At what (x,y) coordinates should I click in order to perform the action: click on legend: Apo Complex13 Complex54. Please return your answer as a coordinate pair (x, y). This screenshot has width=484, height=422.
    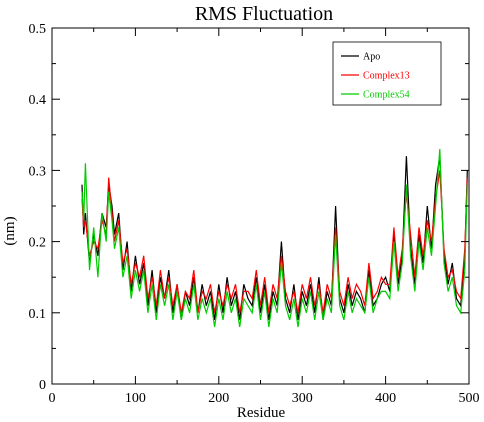
    Looking at the image, I should click on (387, 73).